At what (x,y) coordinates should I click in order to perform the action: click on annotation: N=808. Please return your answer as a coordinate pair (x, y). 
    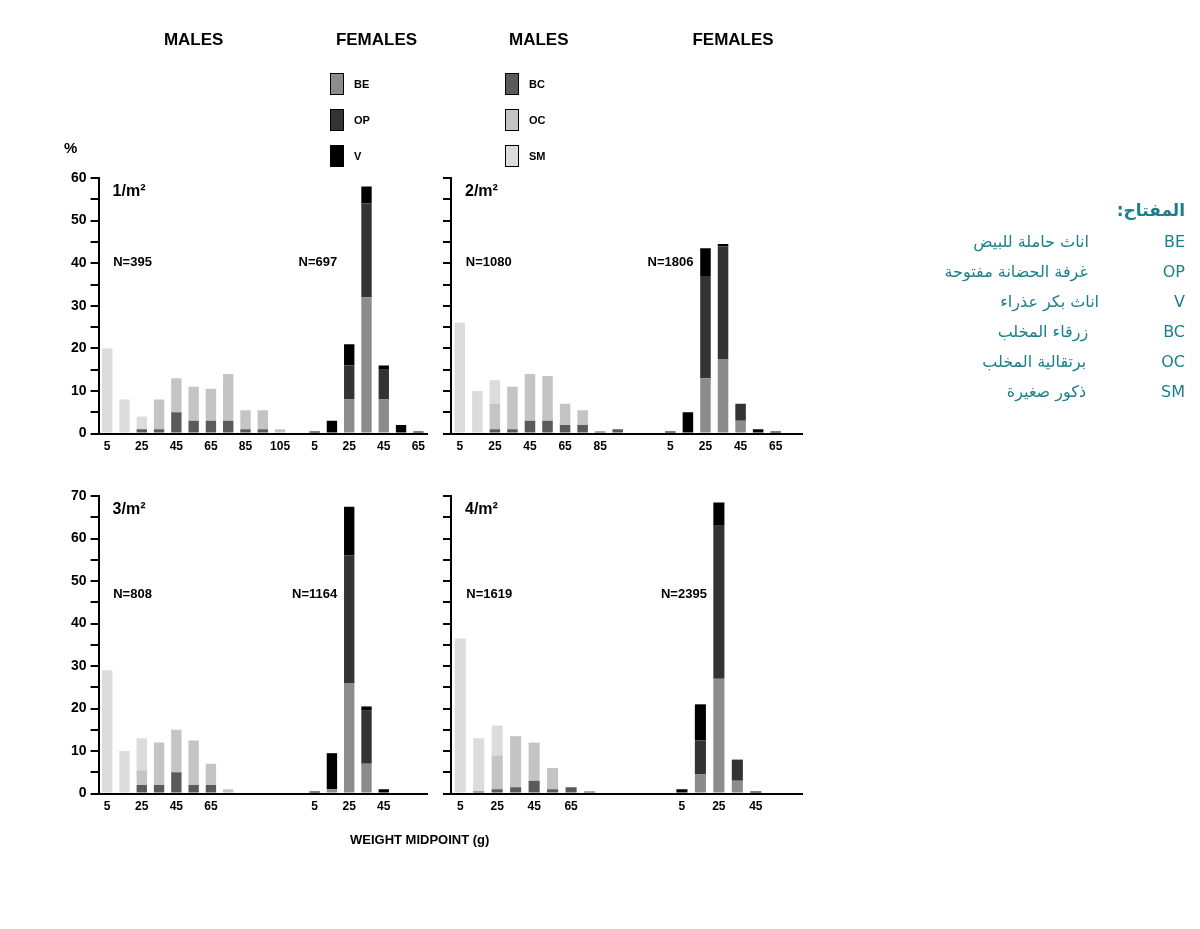
    Looking at the image, I should click on (132, 593).